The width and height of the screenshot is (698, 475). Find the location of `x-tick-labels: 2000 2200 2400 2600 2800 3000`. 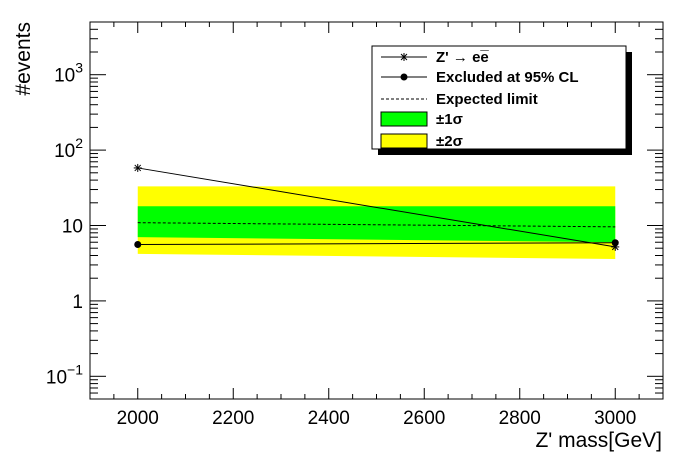

x-tick-labels: 2000 2200 2400 2600 2800 3000 is located at coordinates (377, 418).